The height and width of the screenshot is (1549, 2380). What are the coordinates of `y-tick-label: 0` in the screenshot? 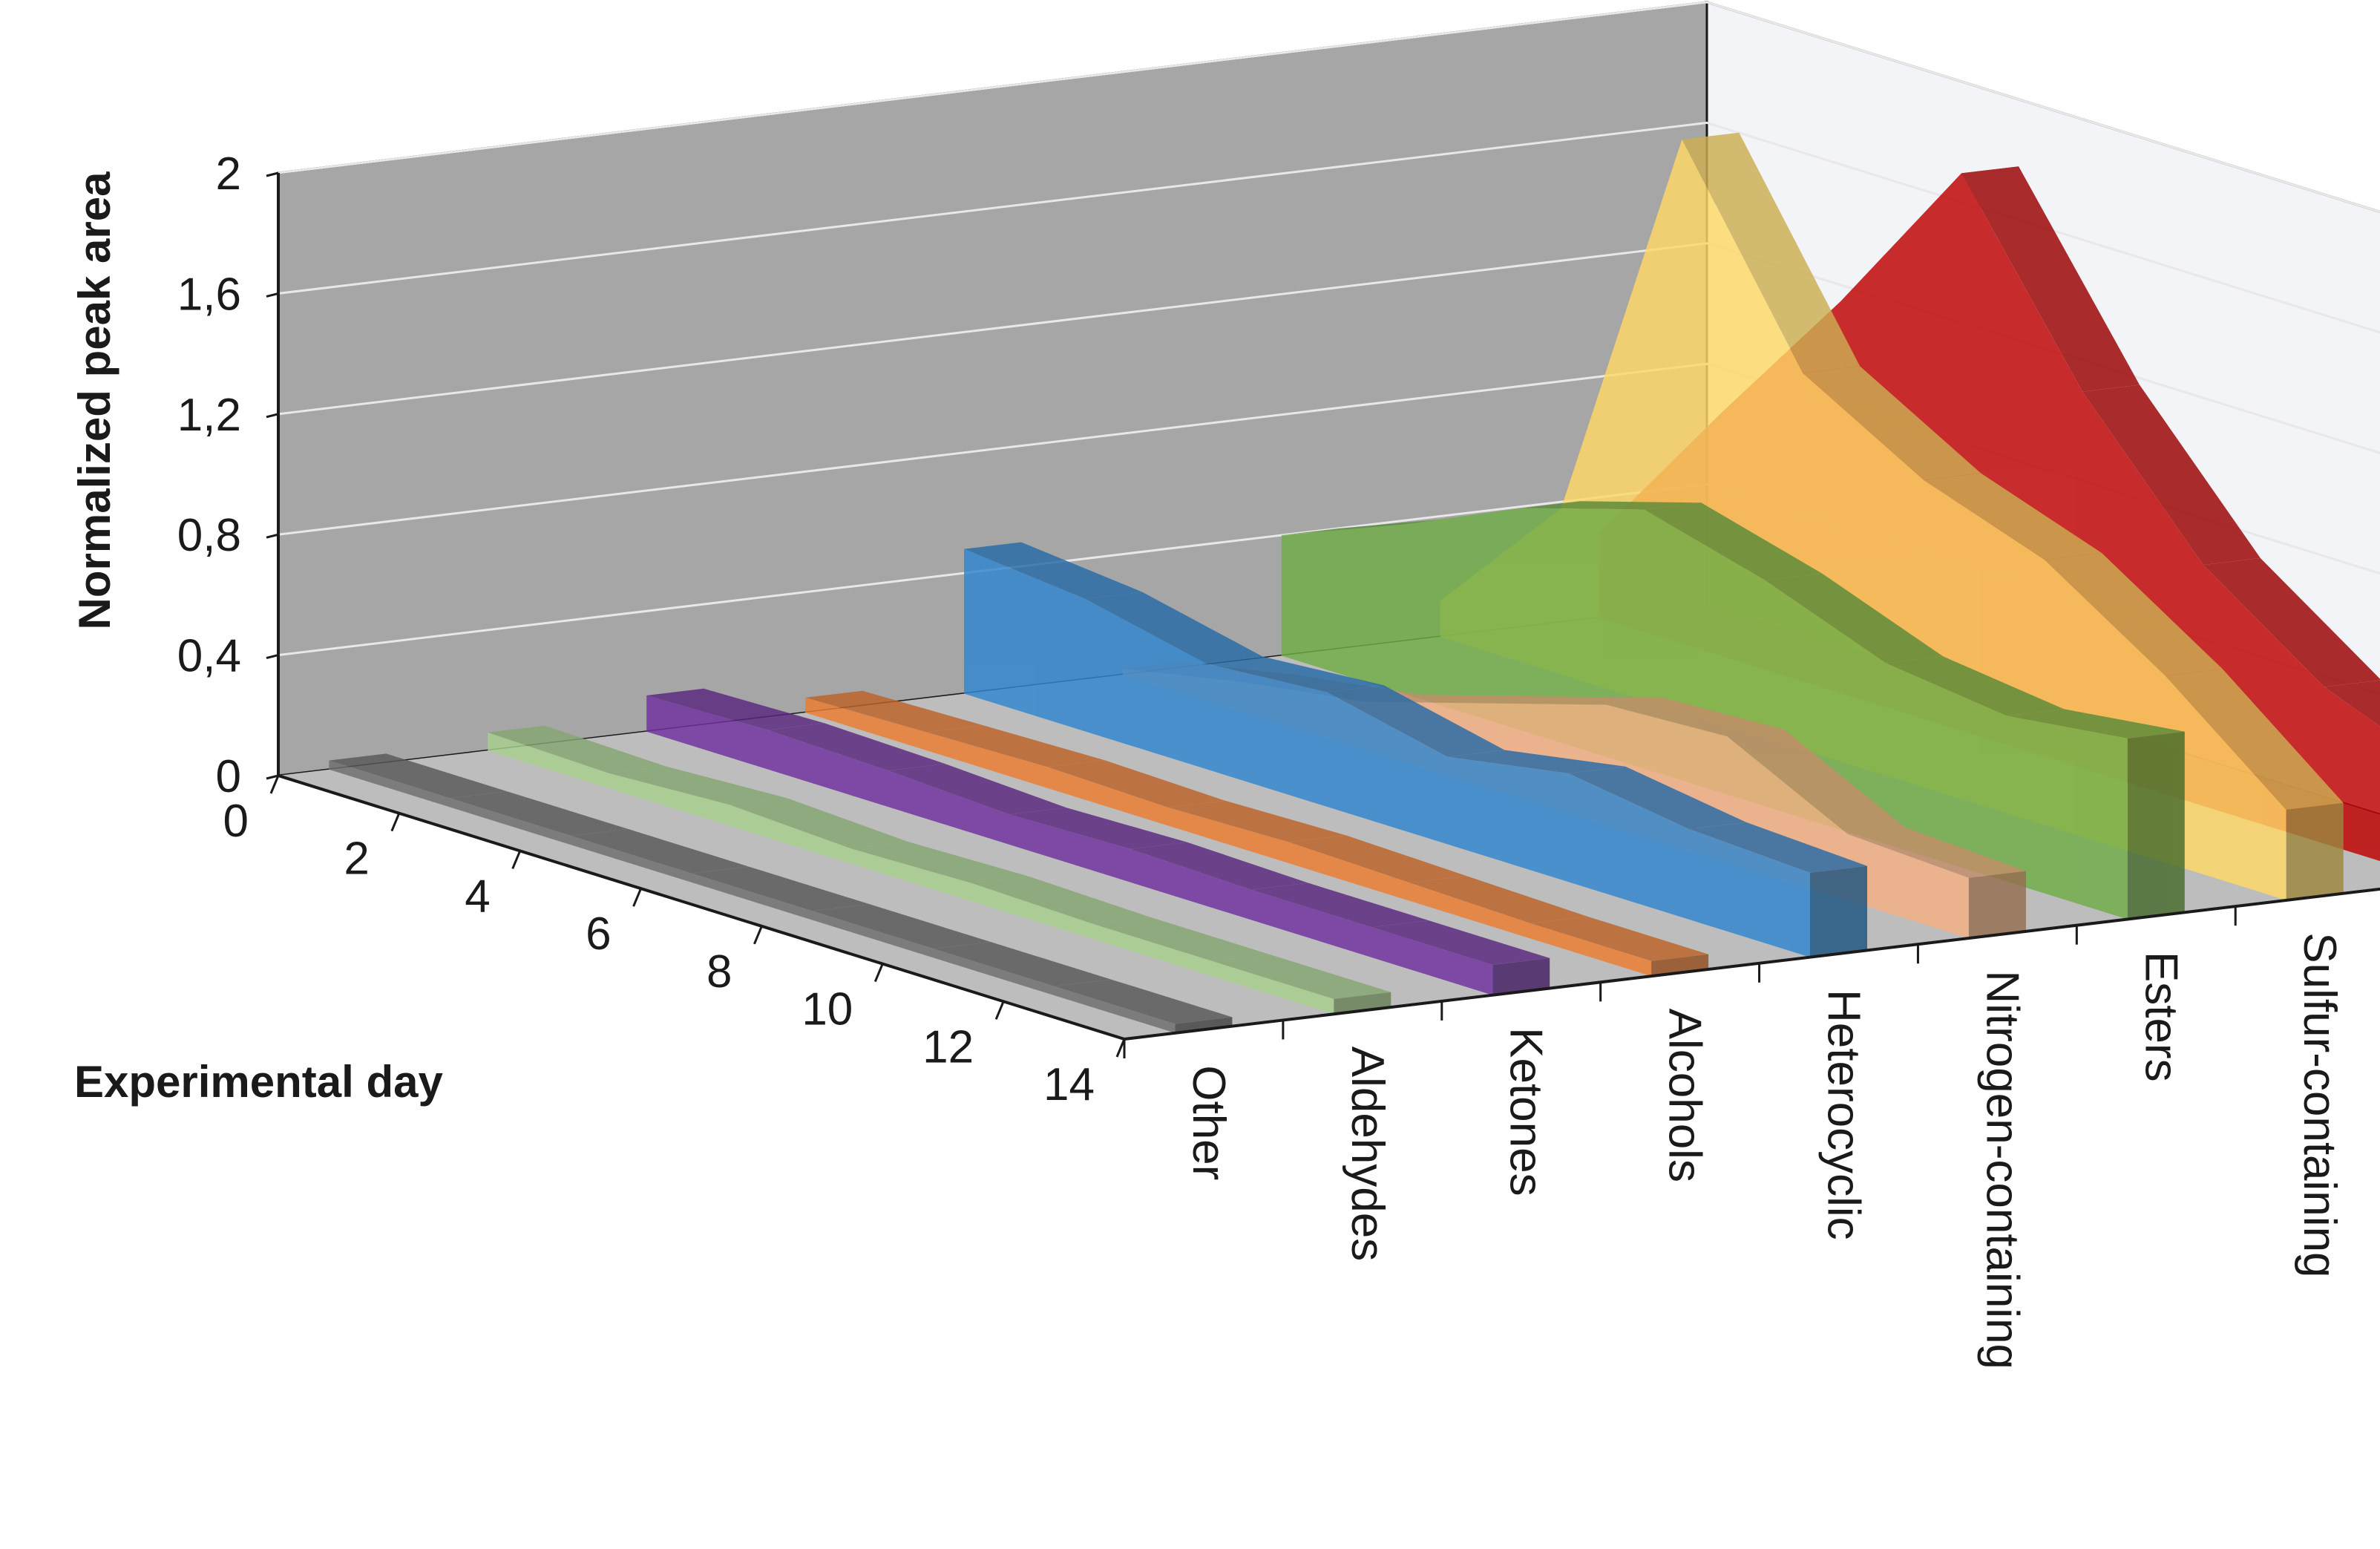 It's located at (228, 777).